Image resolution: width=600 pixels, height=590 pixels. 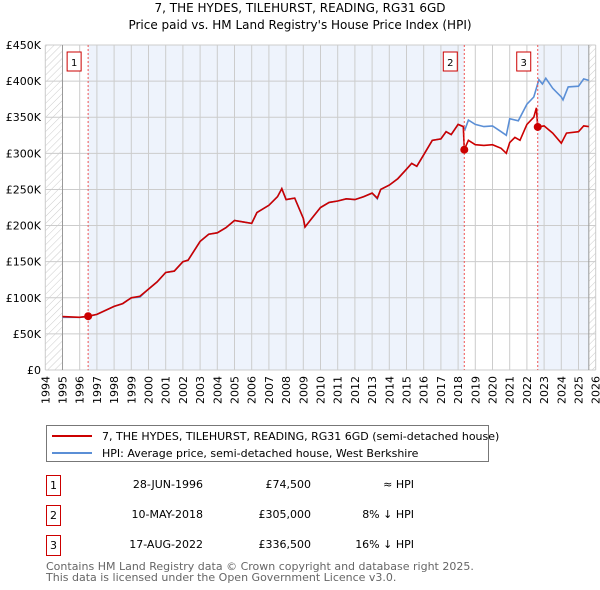 What do you see at coordinates (579, 390) in the screenshot?
I see `x-tick-label: 2025` at bounding box center [579, 390].